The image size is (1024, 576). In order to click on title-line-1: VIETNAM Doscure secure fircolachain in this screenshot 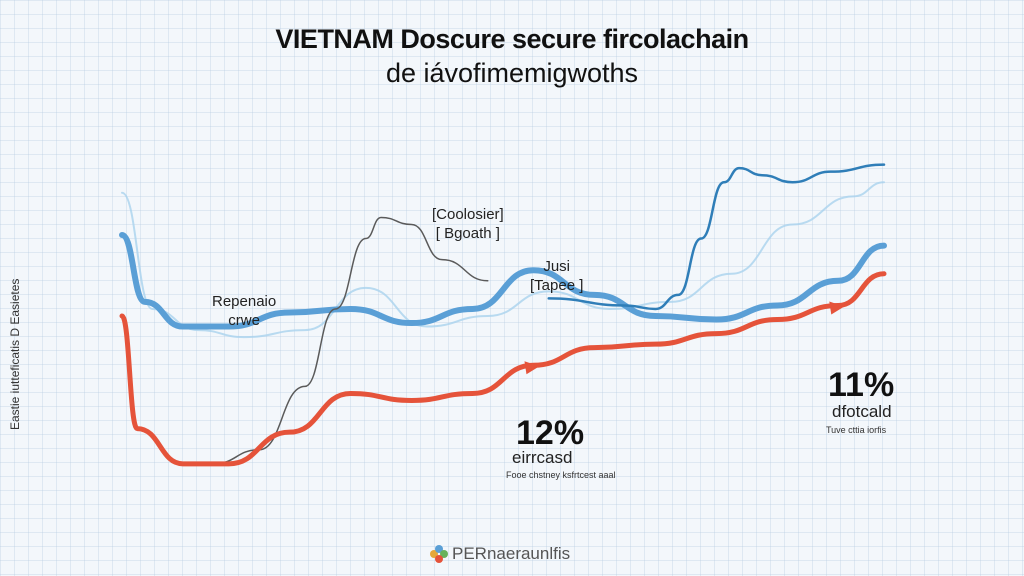, I will do `click(512, 39)`.